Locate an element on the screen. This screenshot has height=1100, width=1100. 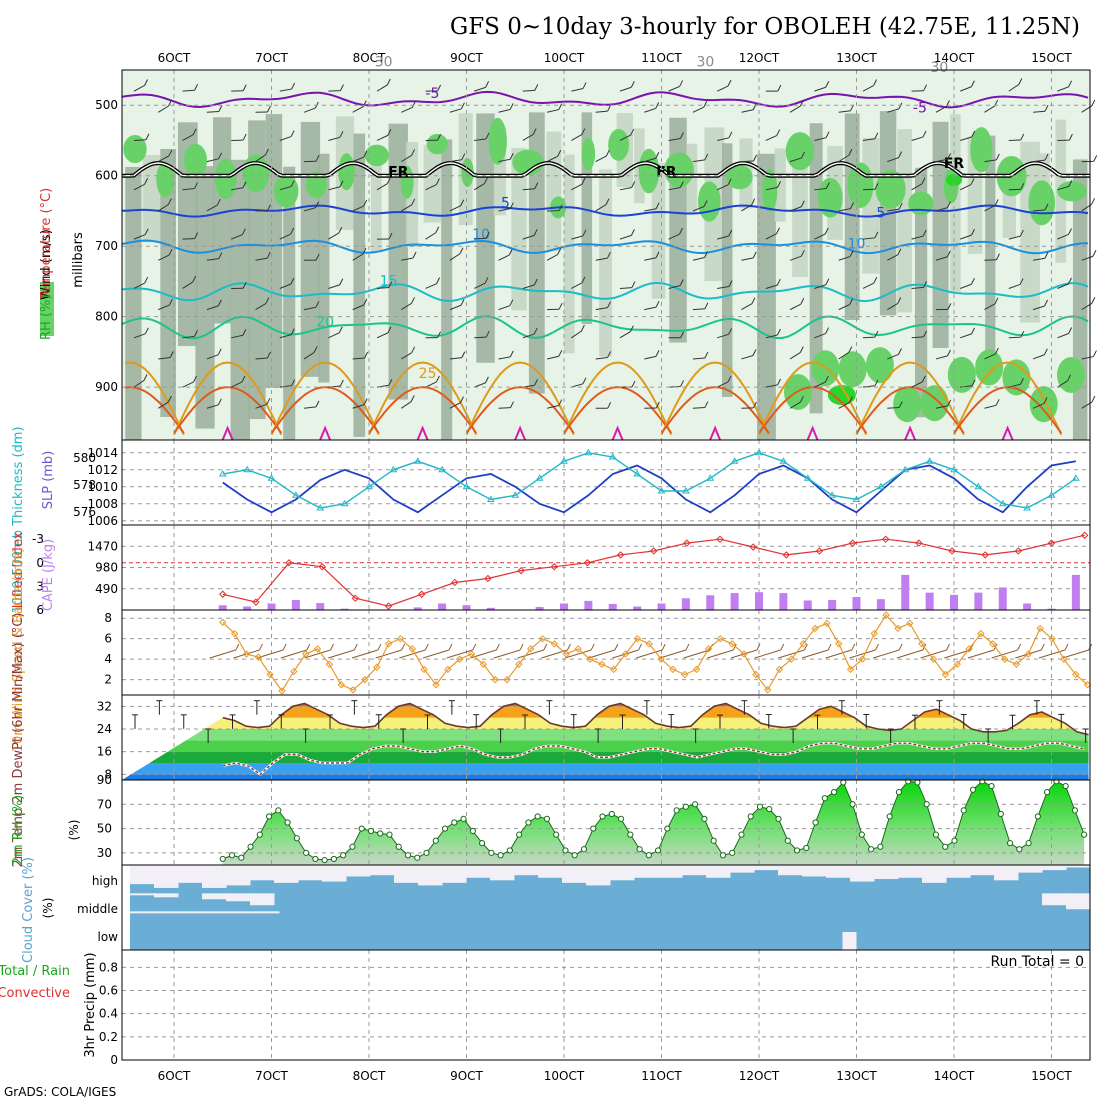
rh-low-moist-blob is located at coordinates (961, 374).